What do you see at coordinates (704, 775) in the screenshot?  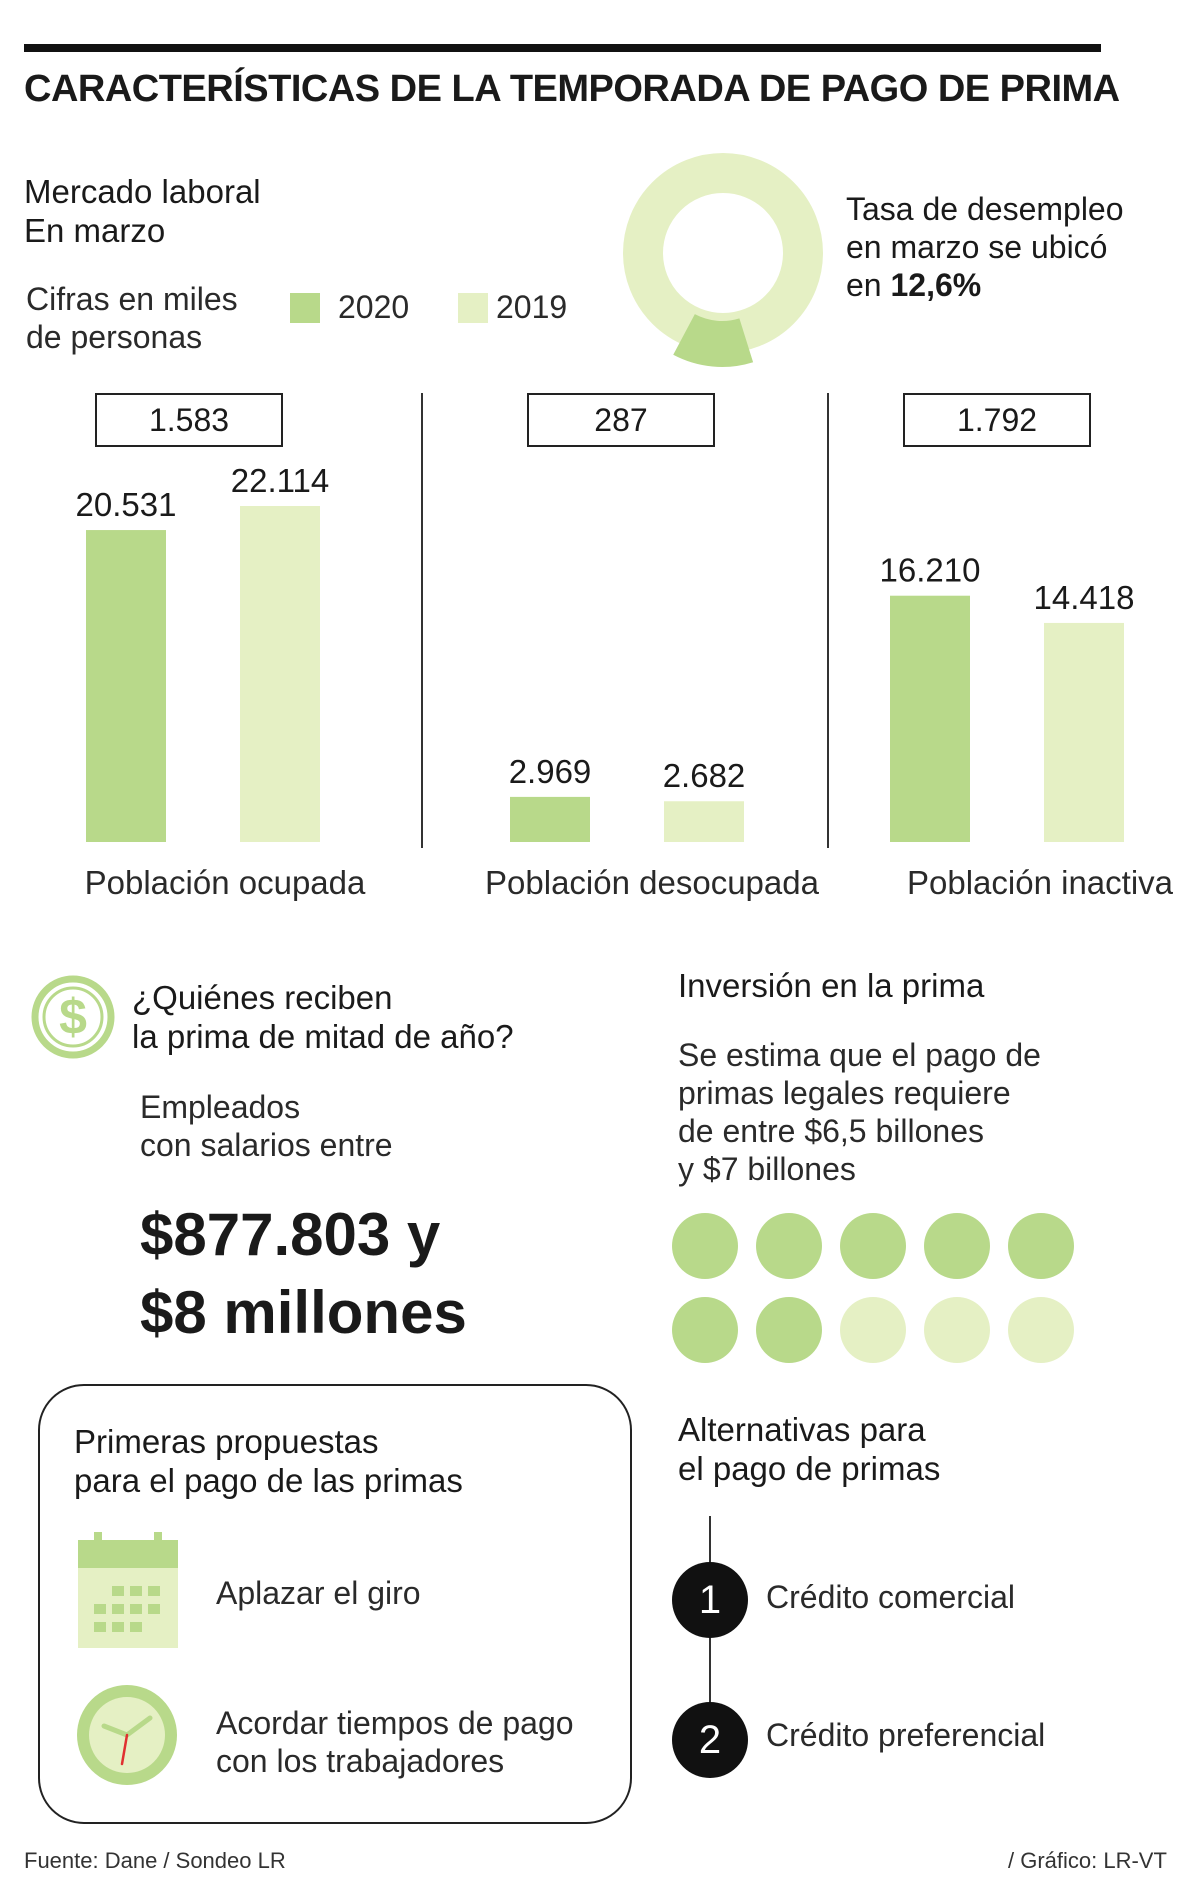 I see `bar-label-desocupada-2019: 2.682` at bounding box center [704, 775].